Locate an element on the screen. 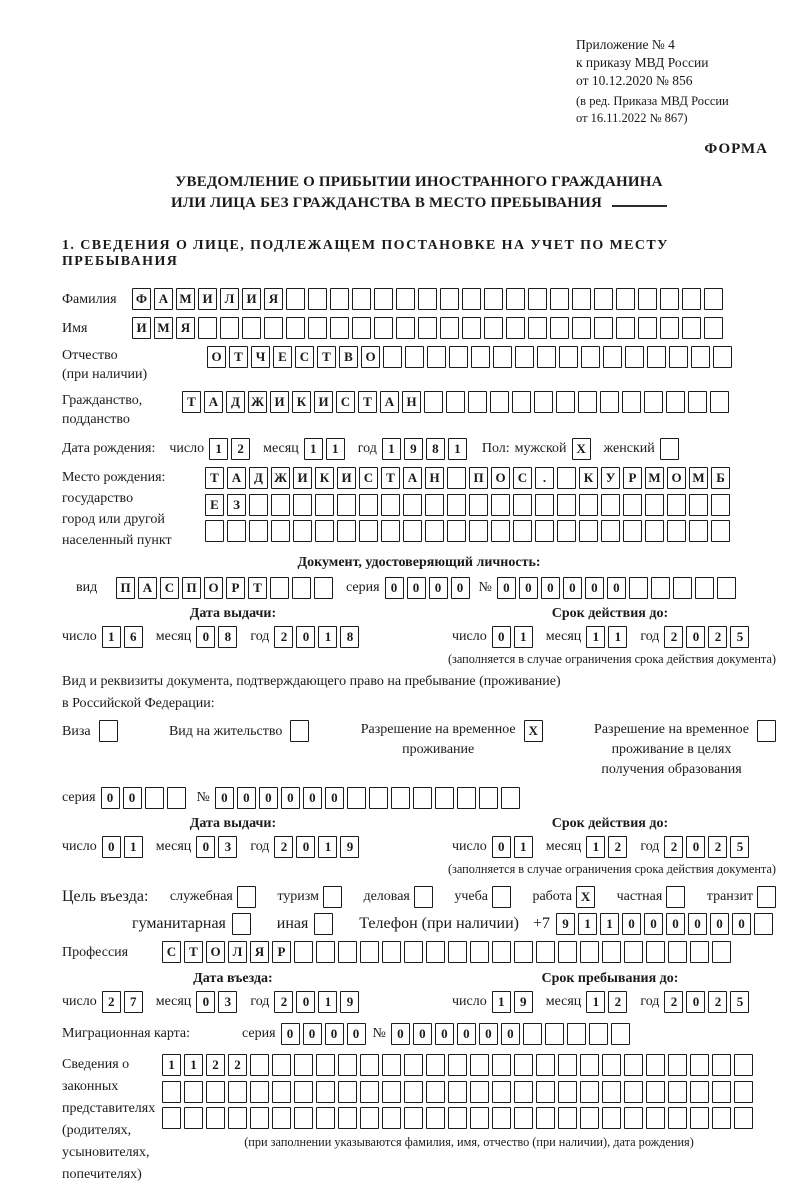 This screenshot has height=1186, width=800. purpose-study-checkbox is located at coordinates (501, 897).